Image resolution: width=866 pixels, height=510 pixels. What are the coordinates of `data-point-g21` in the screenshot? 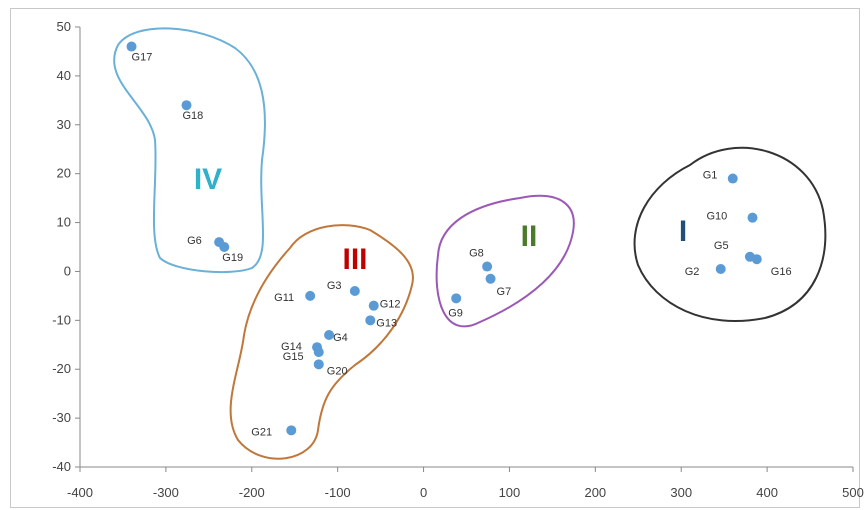 It's located at (291, 430).